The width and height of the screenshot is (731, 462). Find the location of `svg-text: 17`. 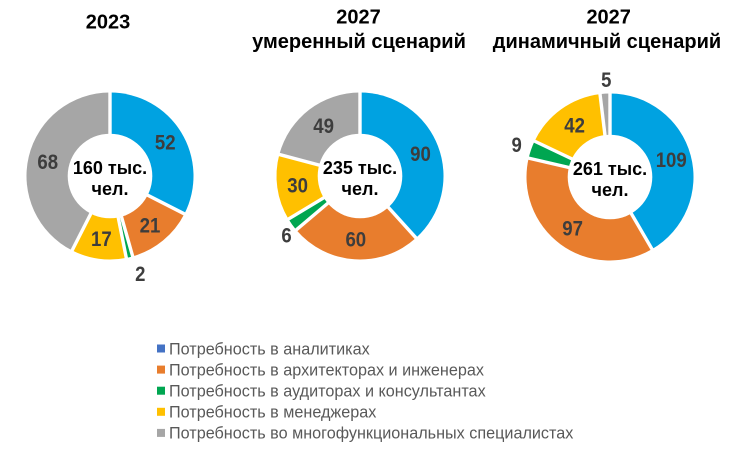

svg-text: 17 is located at coordinates (101, 239).